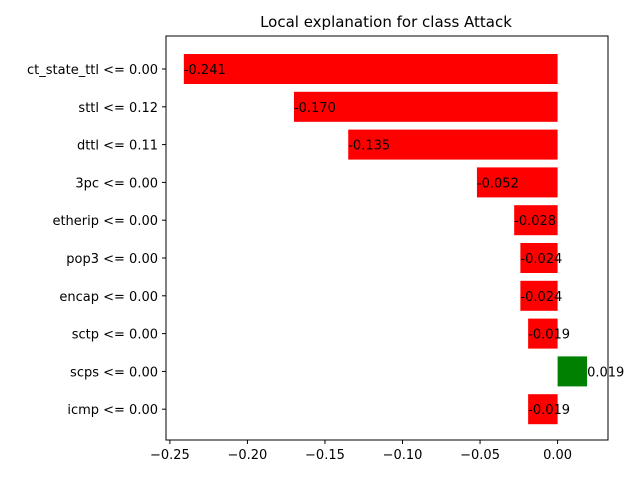 The image size is (640, 480). I want to click on y-tick-label-4: etherip <= 0.00, so click(105, 221).